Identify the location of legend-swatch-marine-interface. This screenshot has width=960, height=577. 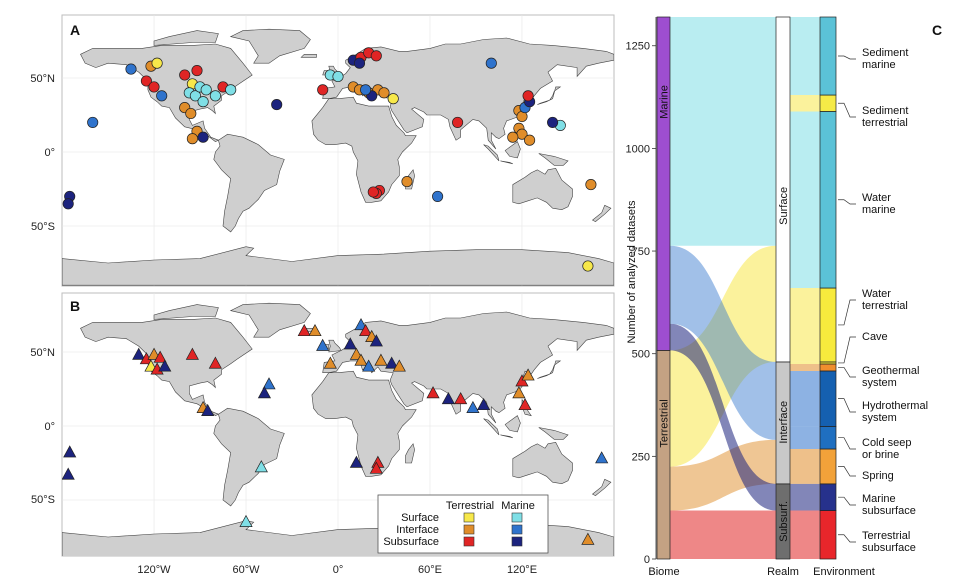
(517, 529).